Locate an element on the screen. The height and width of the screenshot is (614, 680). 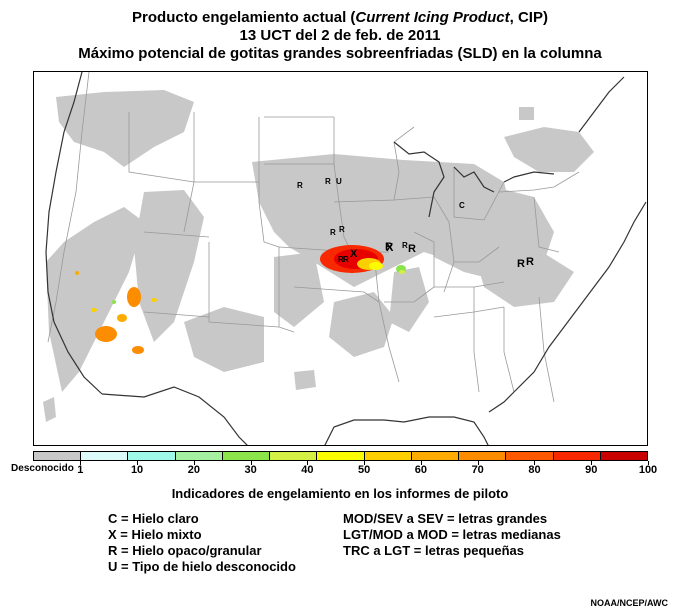
colorbar-tick-label: 100 is located at coordinates (648, 470).